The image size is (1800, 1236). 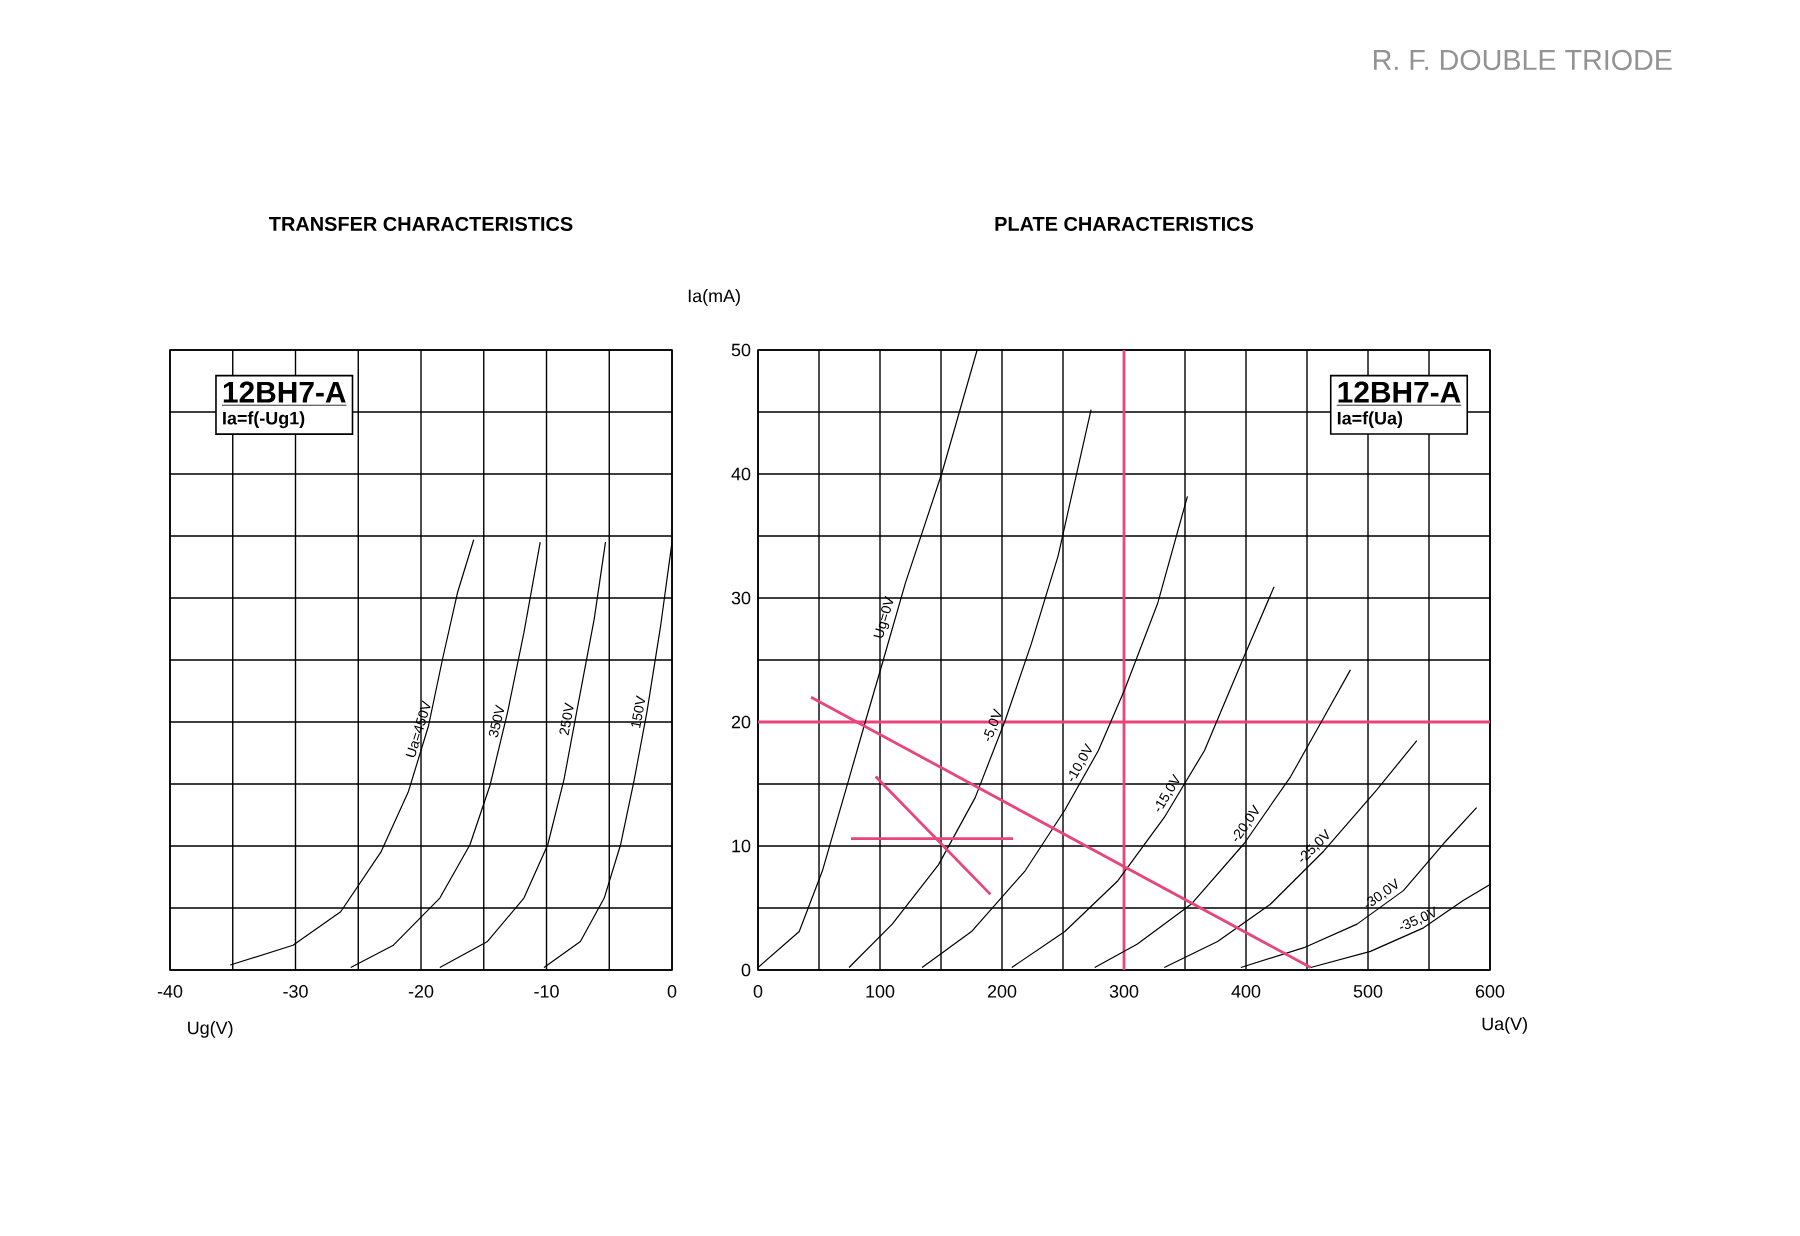 I want to click on y-tick-label: 0, so click(x=746, y=970).